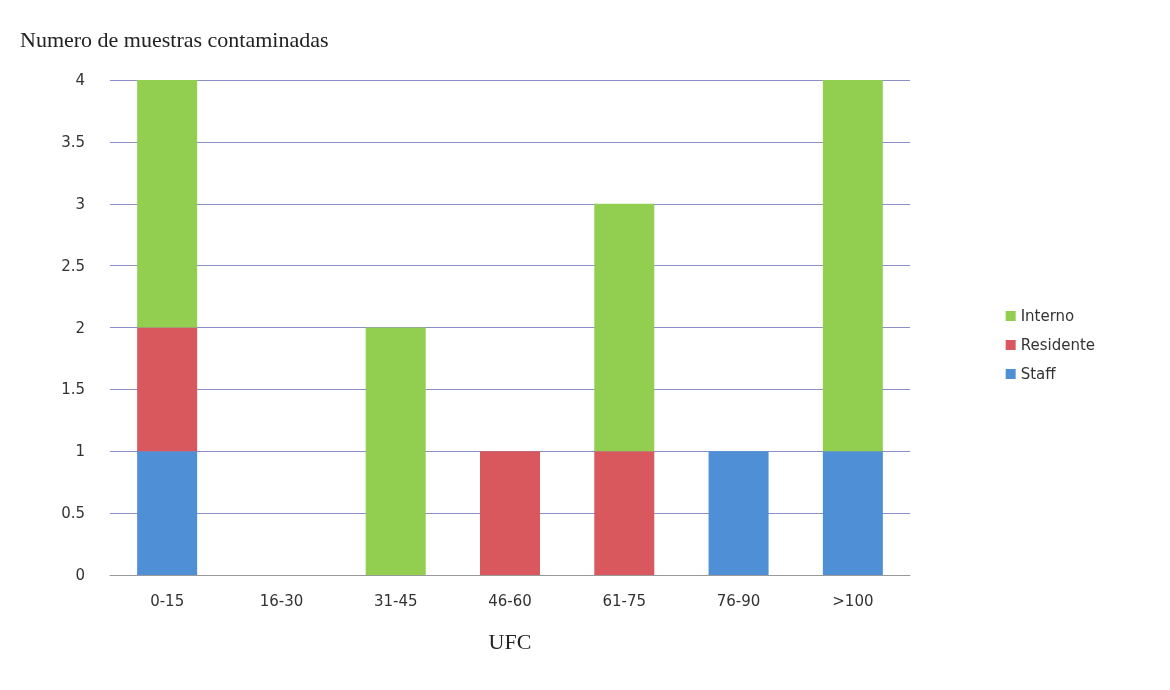 The image size is (1170, 690). What do you see at coordinates (174, 39) in the screenshot?
I see `y-axis-title: Numero de muestras contaminadas` at bounding box center [174, 39].